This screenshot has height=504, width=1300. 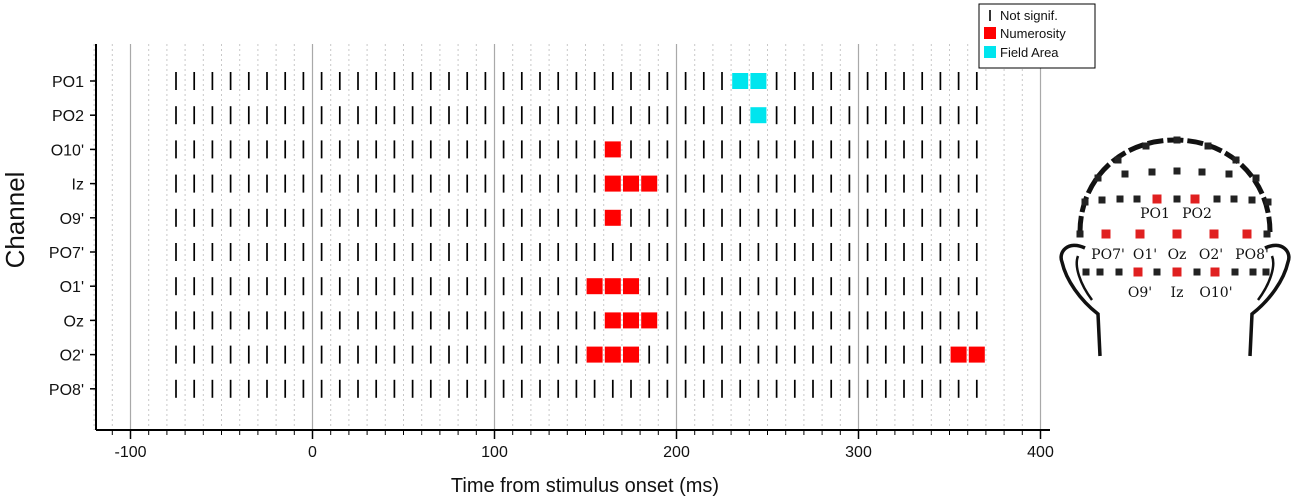 I want to click on head-label-po8: PO8', so click(x=1252, y=255).